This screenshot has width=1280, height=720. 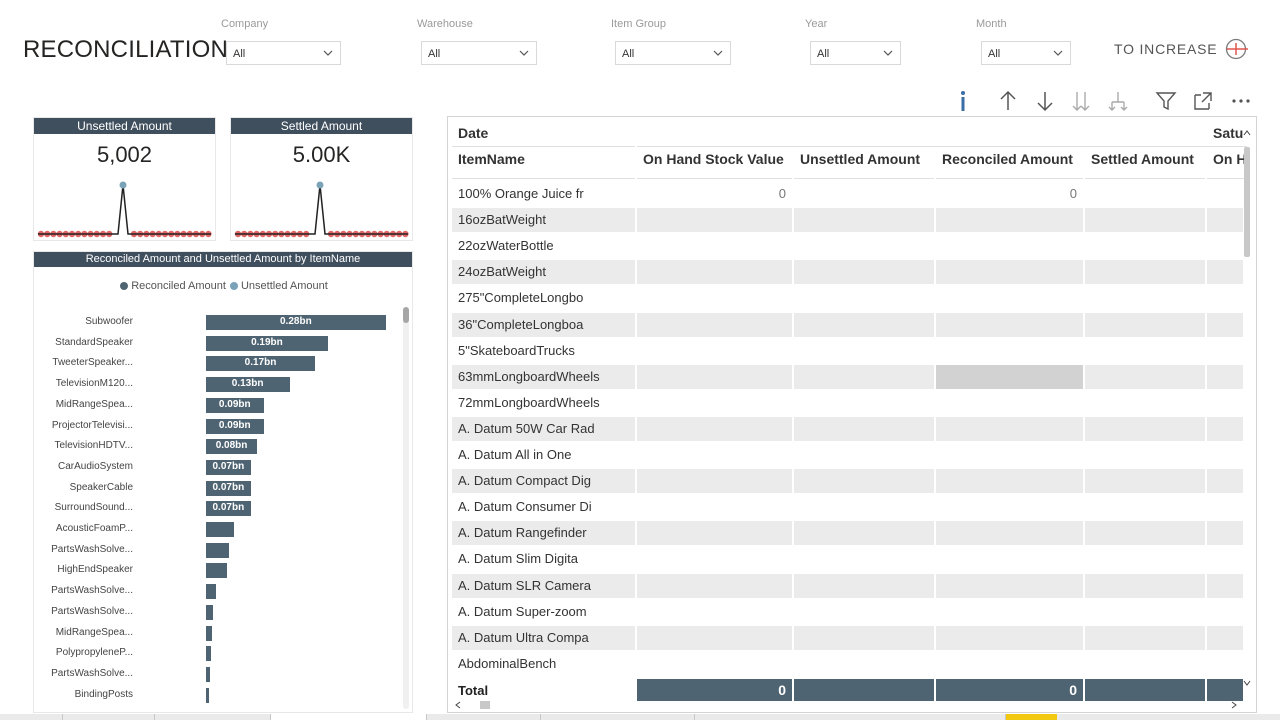 What do you see at coordinates (406, 508) in the screenshot?
I see `chart-scrollbar` at bounding box center [406, 508].